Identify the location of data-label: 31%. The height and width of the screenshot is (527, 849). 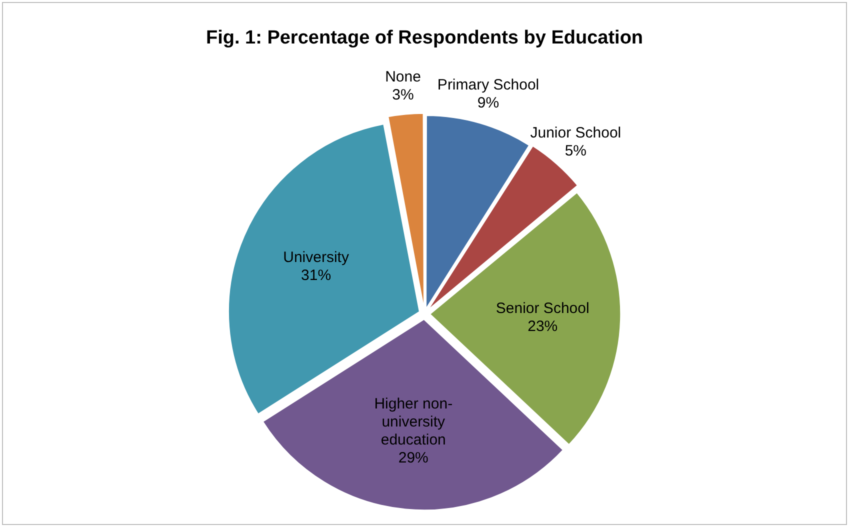
(316, 275).